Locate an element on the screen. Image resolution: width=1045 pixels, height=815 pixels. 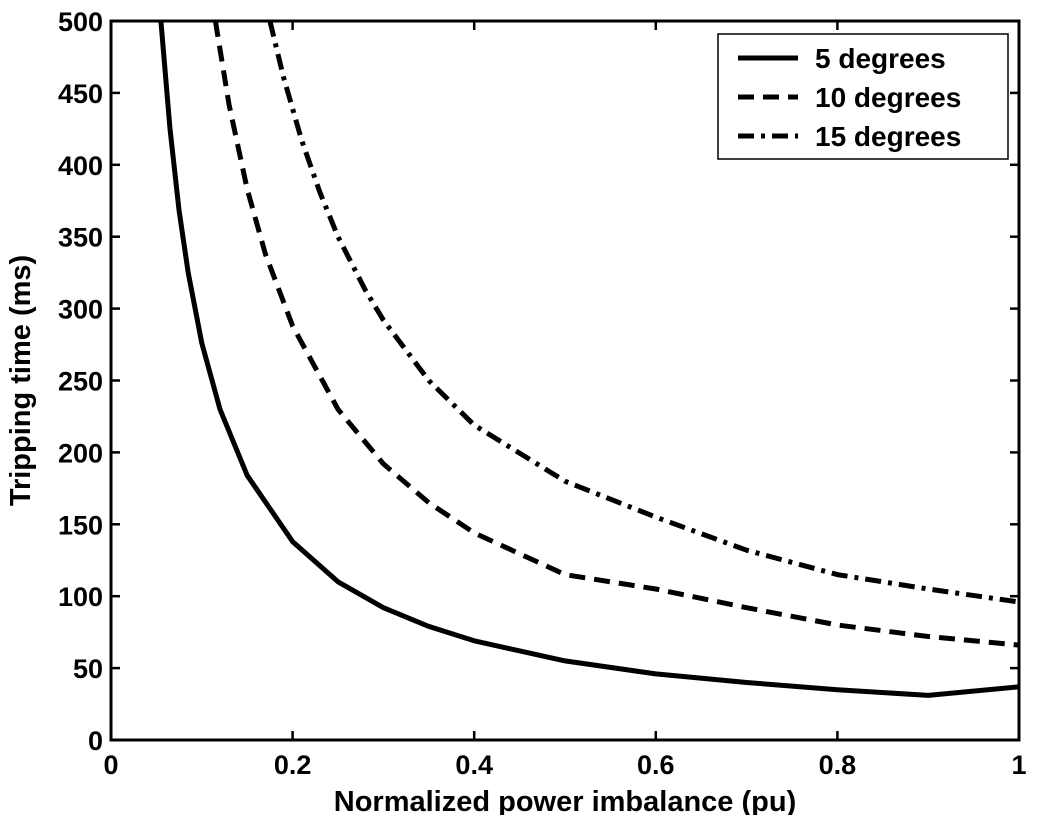
y-tick-label: 450 is located at coordinates (80, 94).